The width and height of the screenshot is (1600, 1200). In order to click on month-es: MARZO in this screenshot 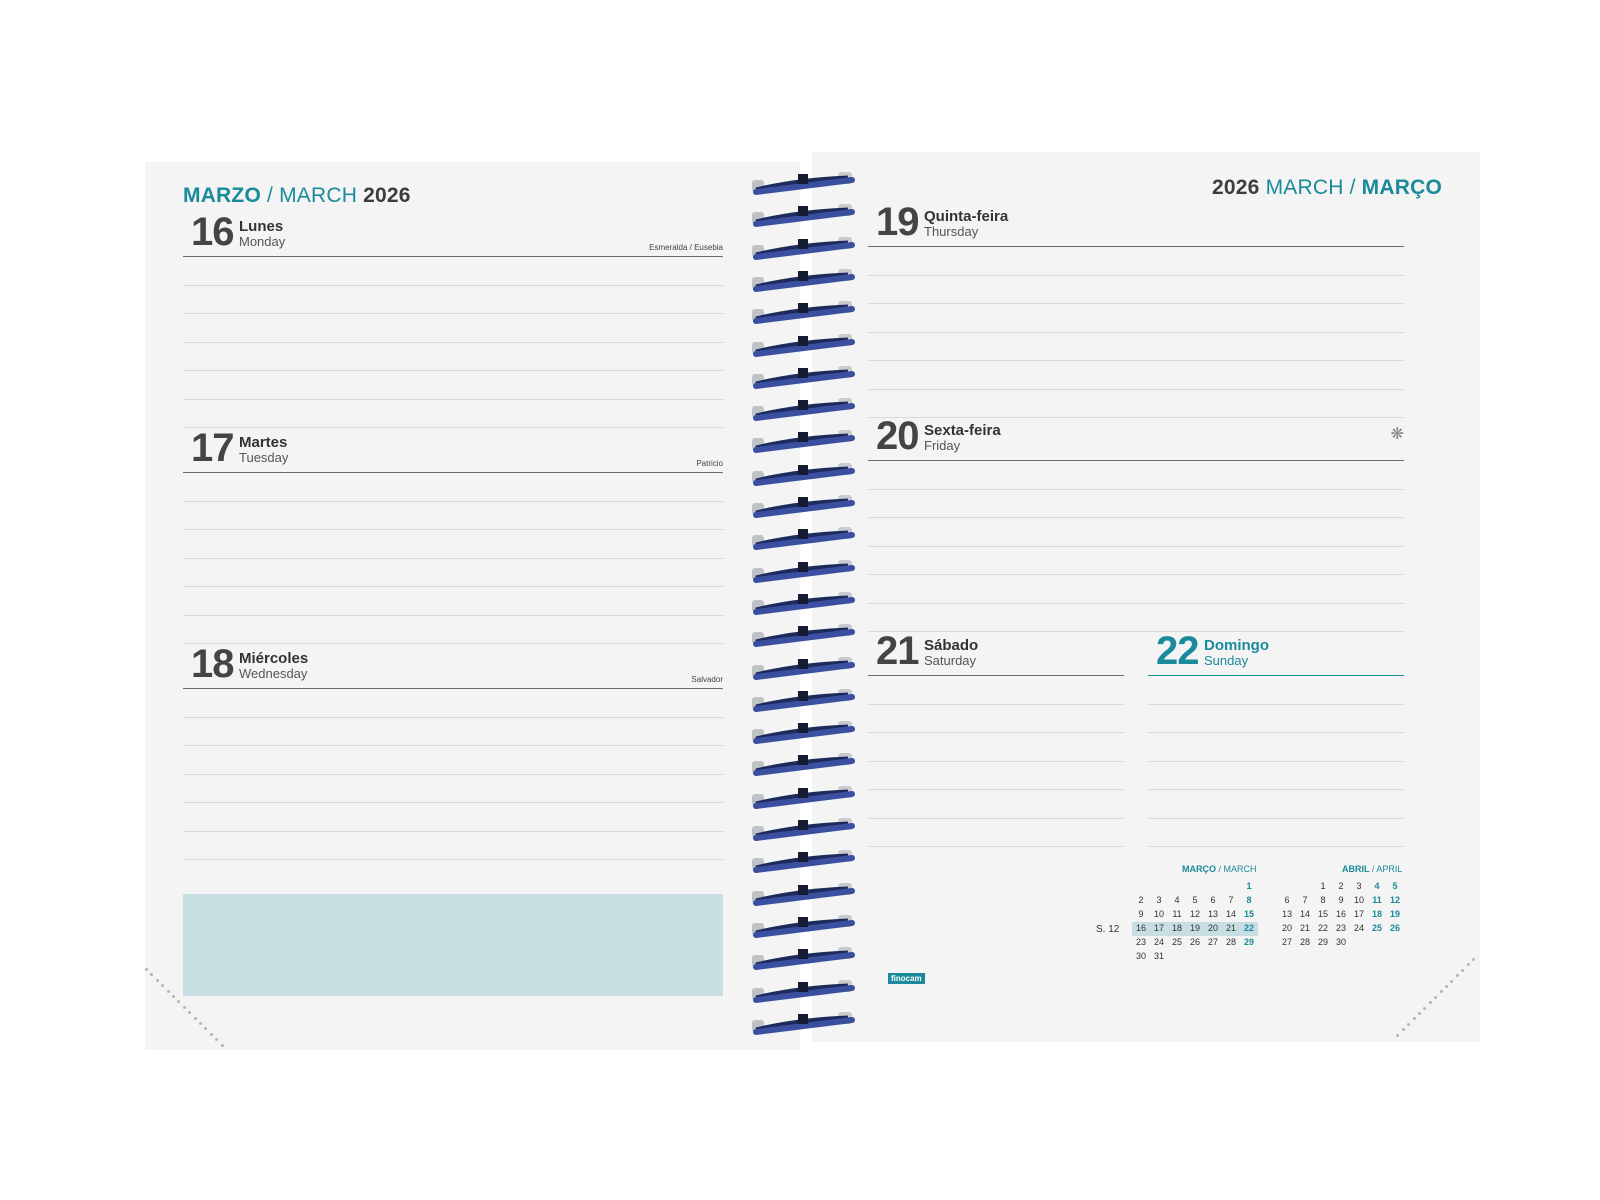, I will do `click(222, 195)`.